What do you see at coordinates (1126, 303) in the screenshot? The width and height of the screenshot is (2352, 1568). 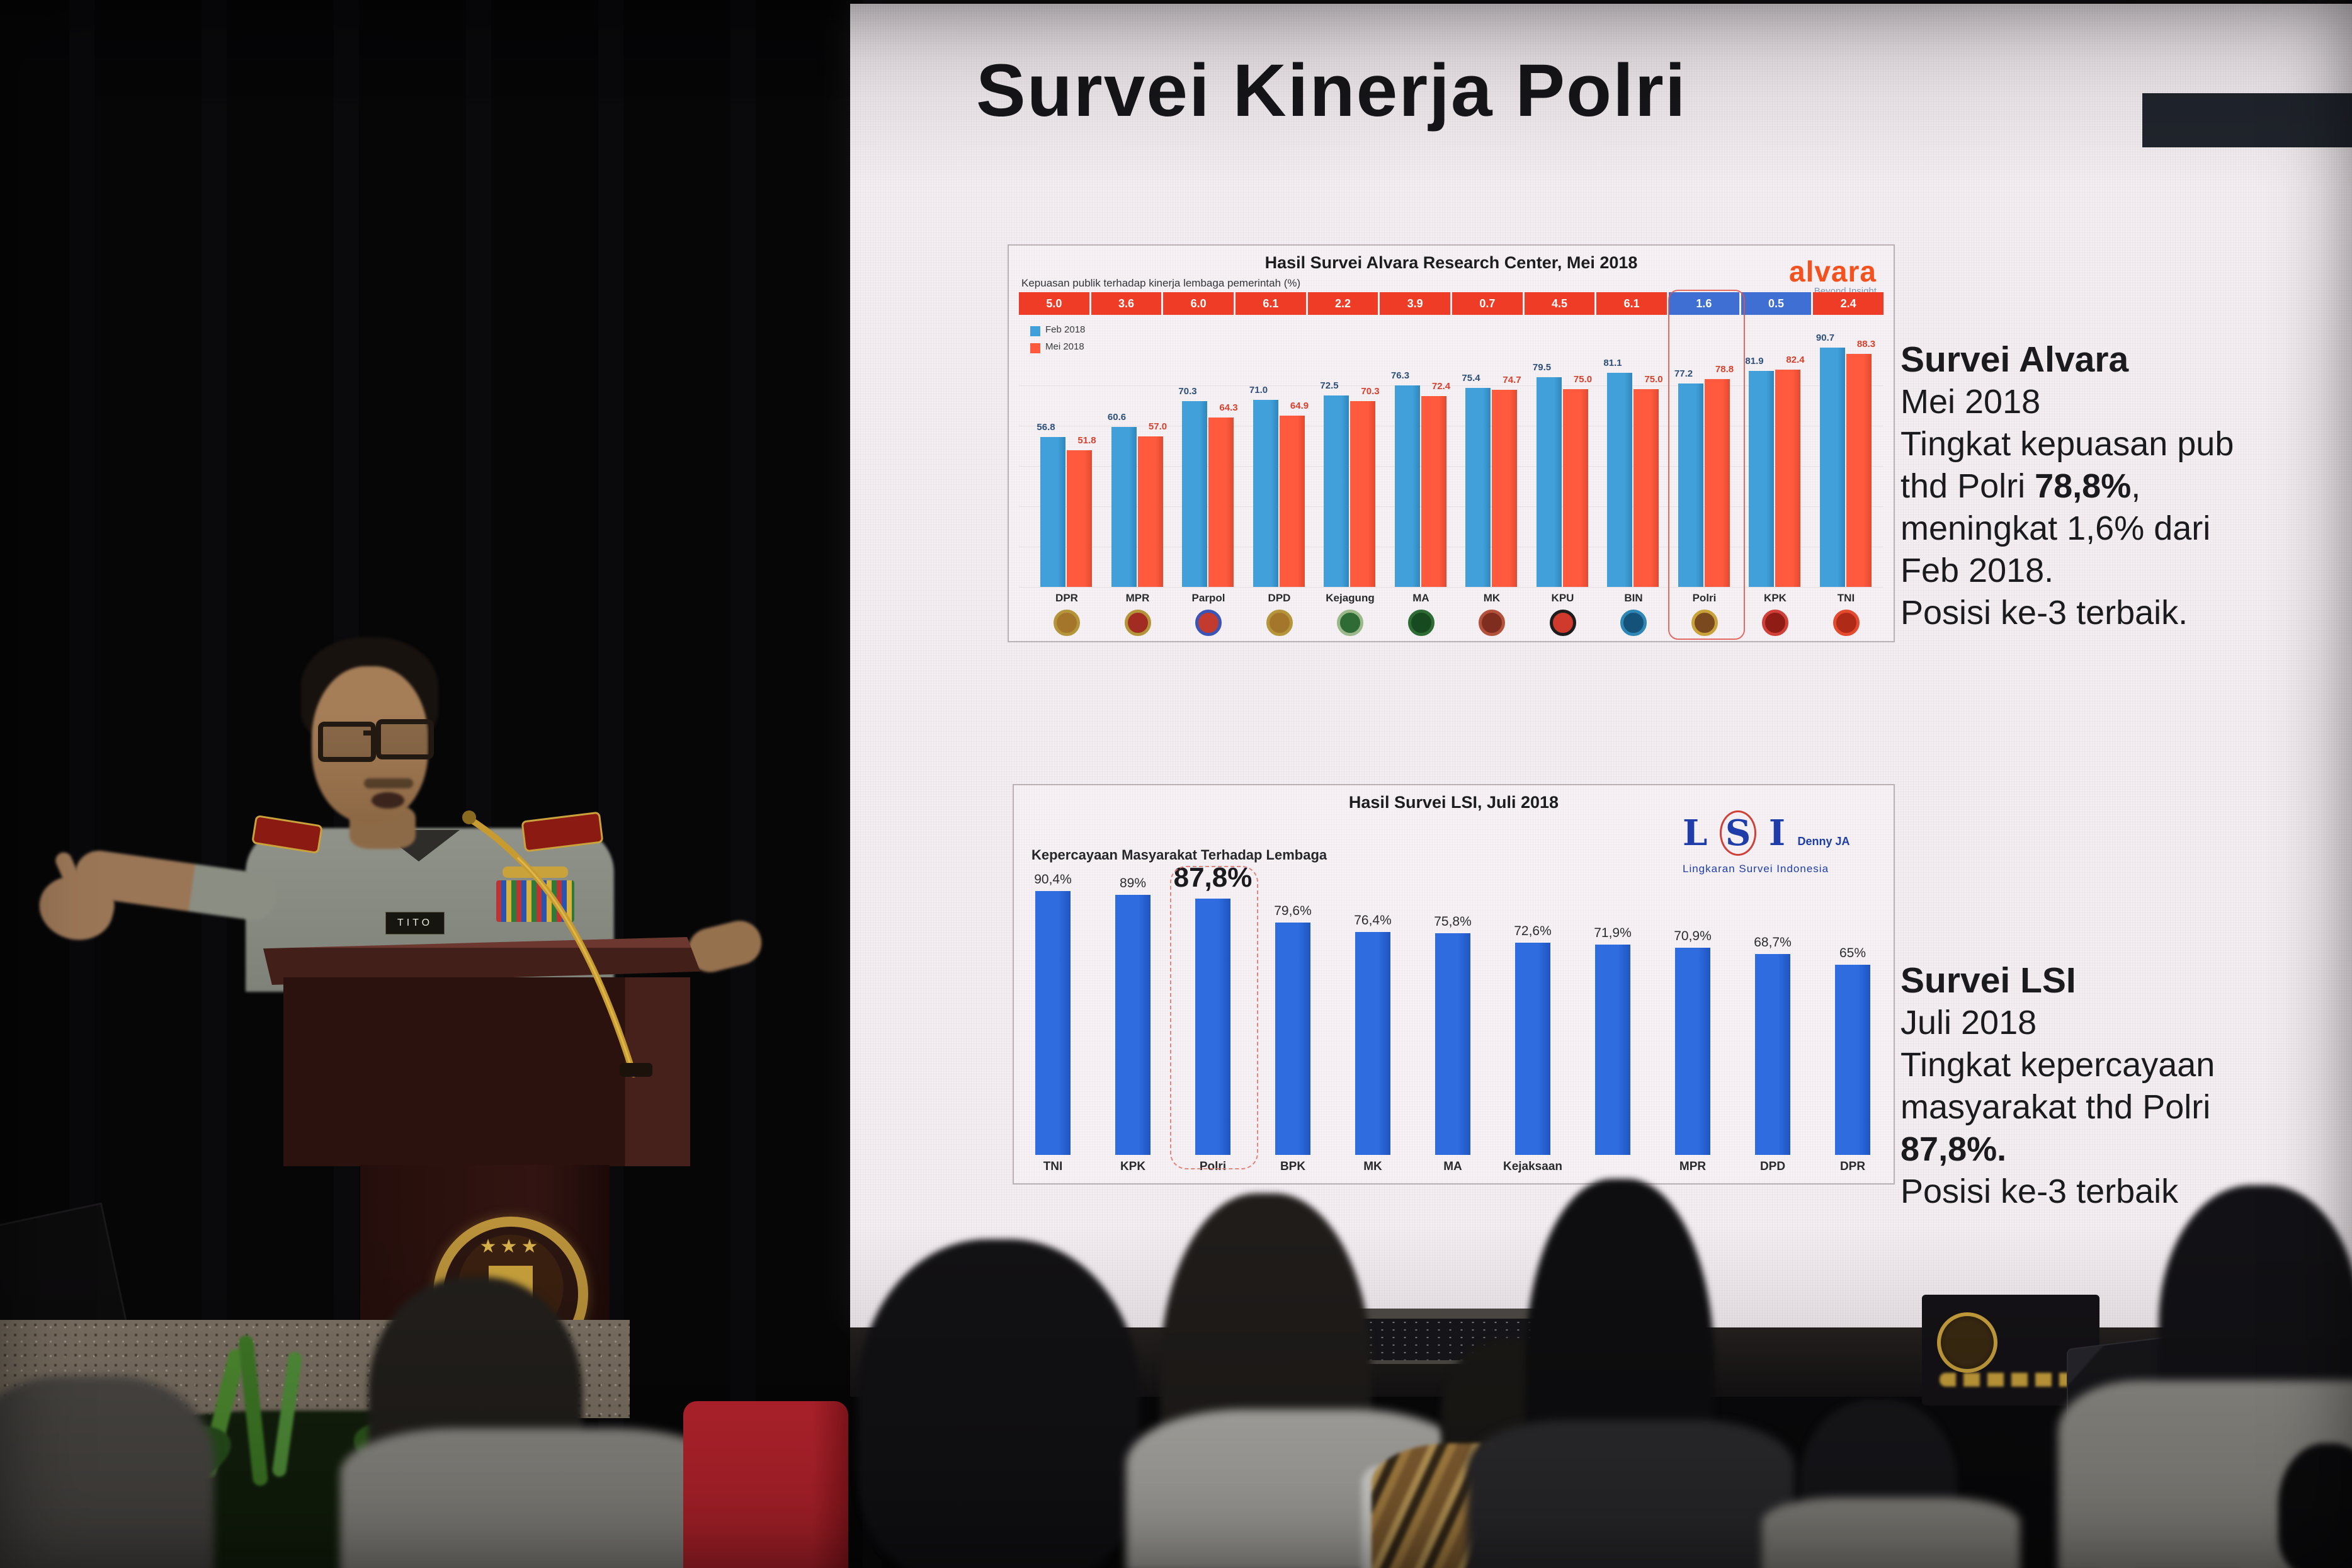 I see `diff-cell-MPR: 3.6` at bounding box center [1126, 303].